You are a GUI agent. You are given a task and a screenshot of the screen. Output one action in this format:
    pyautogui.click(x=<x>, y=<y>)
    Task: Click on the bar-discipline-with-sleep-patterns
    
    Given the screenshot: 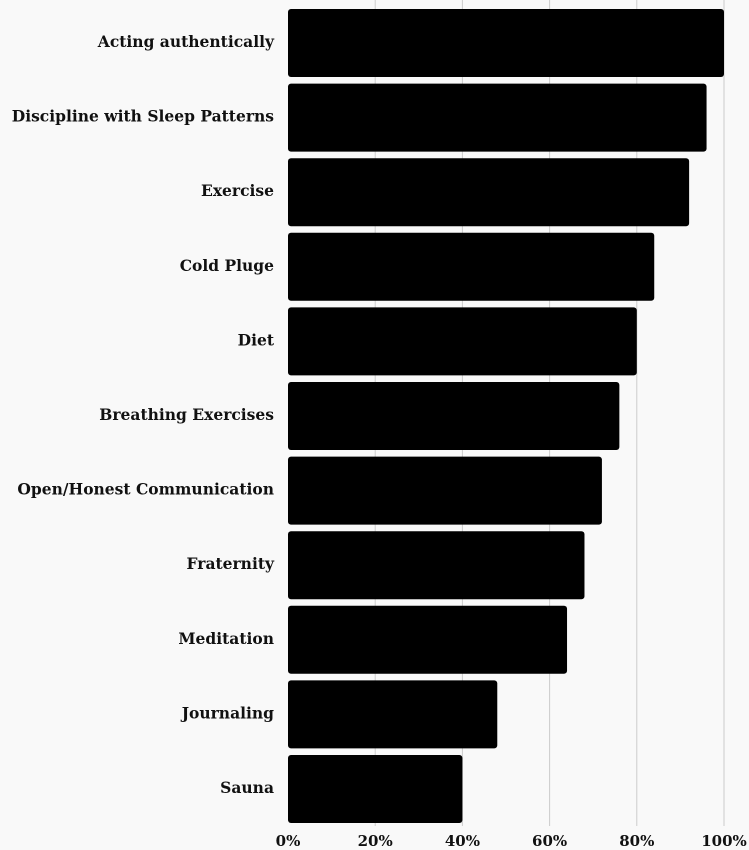 What is the action you would take?
    pyautogui.click(x=497, y=117)
    